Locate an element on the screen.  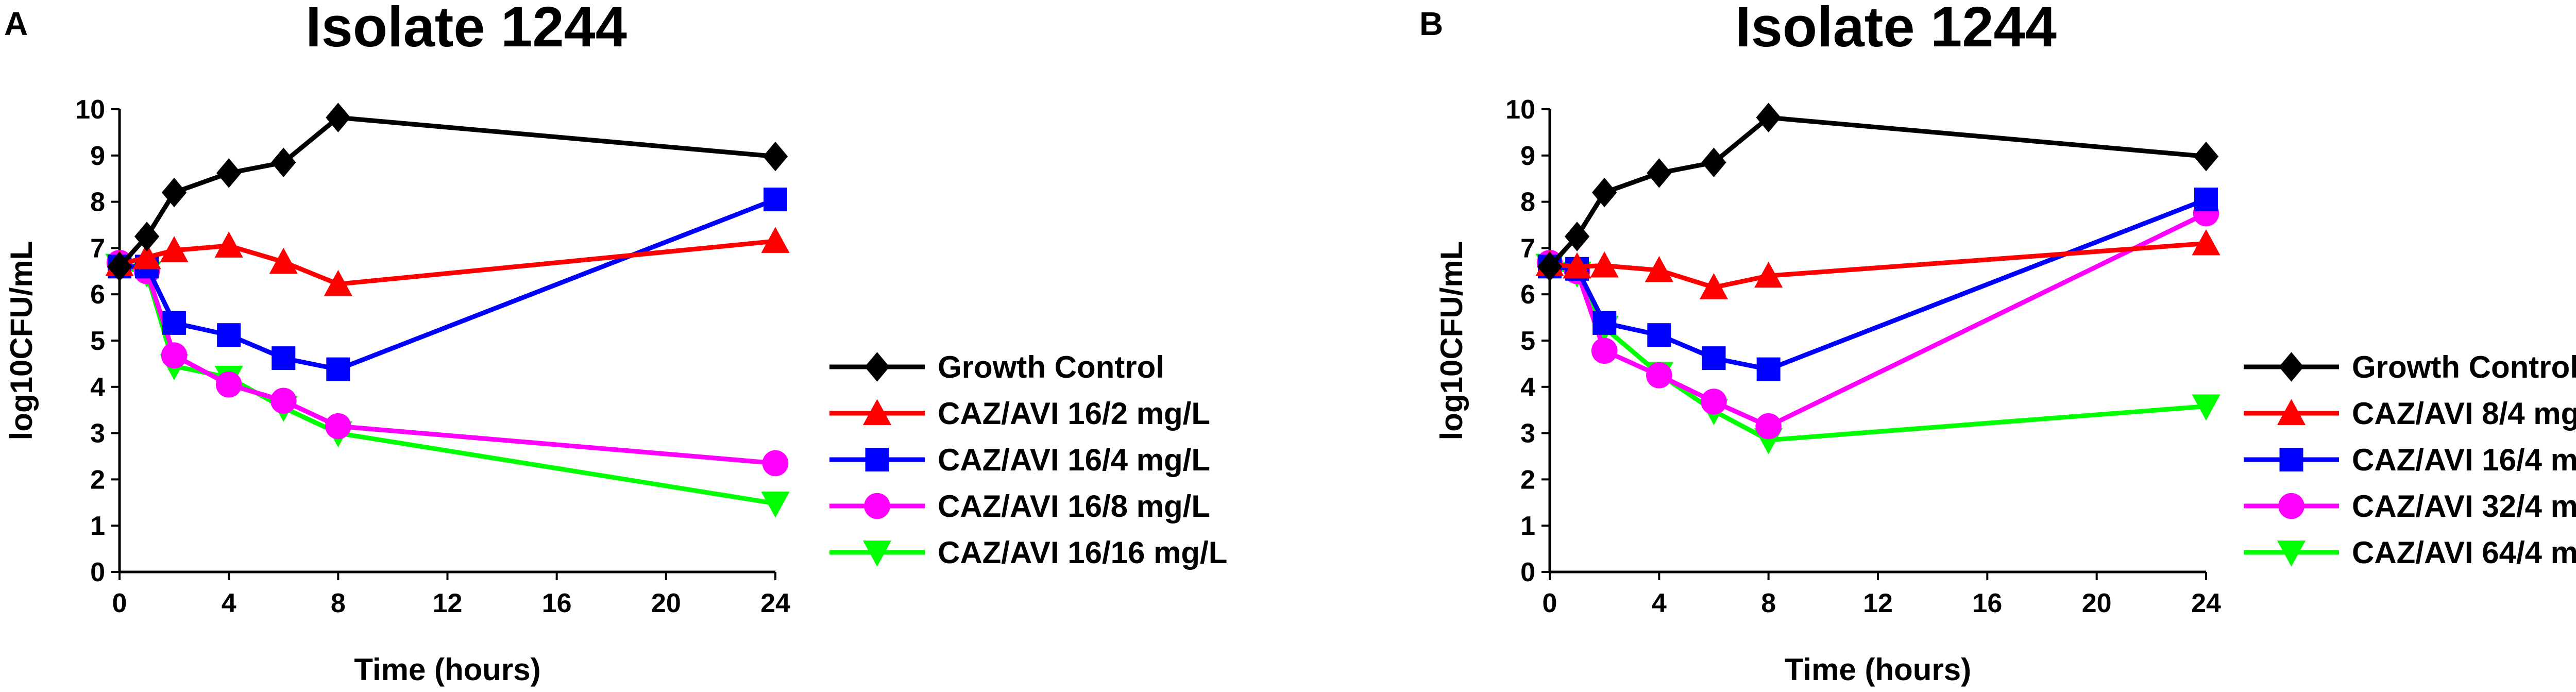
y-tick-label: 9 is located at coordinates (97, 156).